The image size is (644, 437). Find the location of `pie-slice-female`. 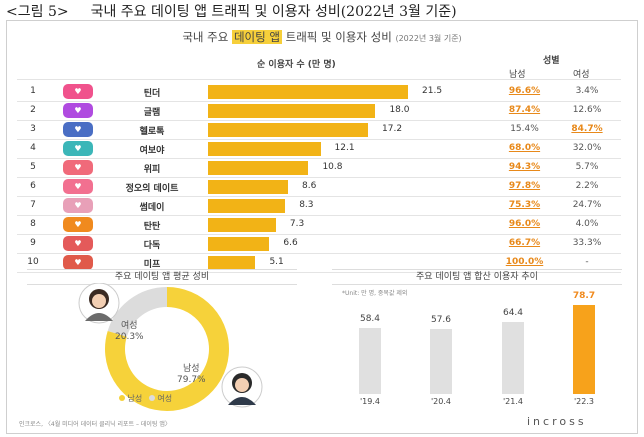

pie-slice-female is located at coordinates (137, 312).